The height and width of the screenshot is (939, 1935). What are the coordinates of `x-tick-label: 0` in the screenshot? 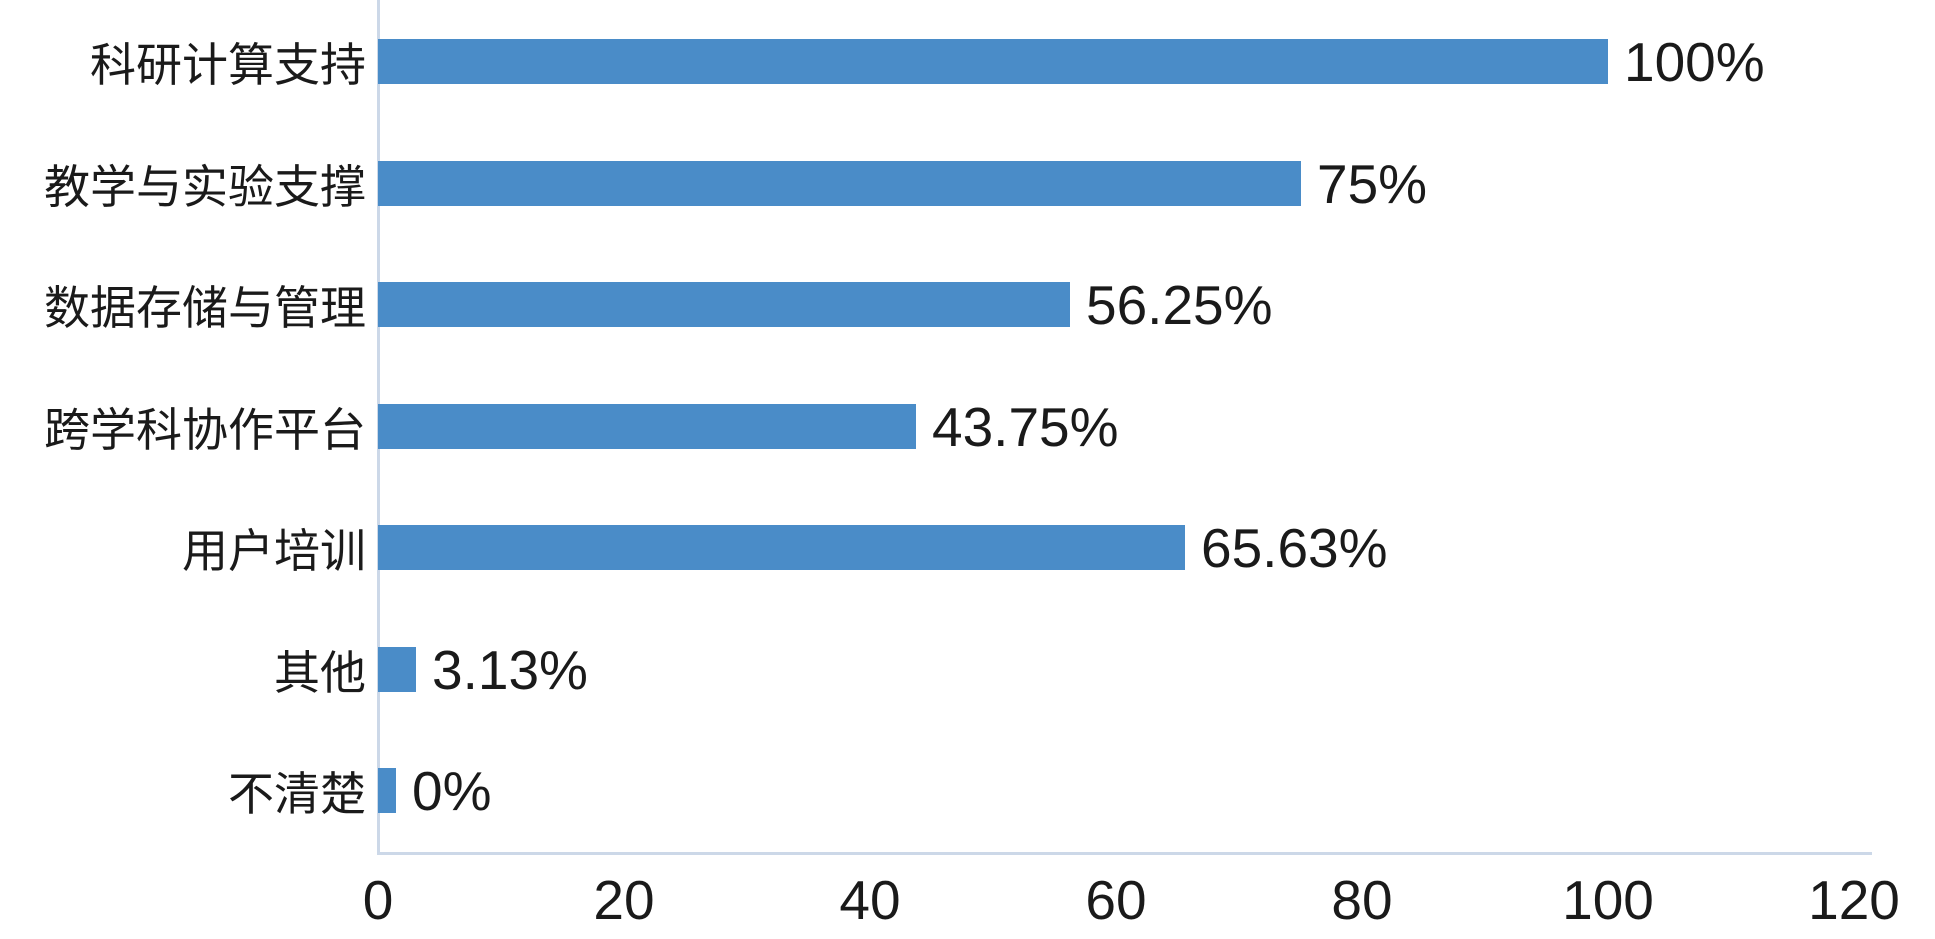 It's located at (378, 900).